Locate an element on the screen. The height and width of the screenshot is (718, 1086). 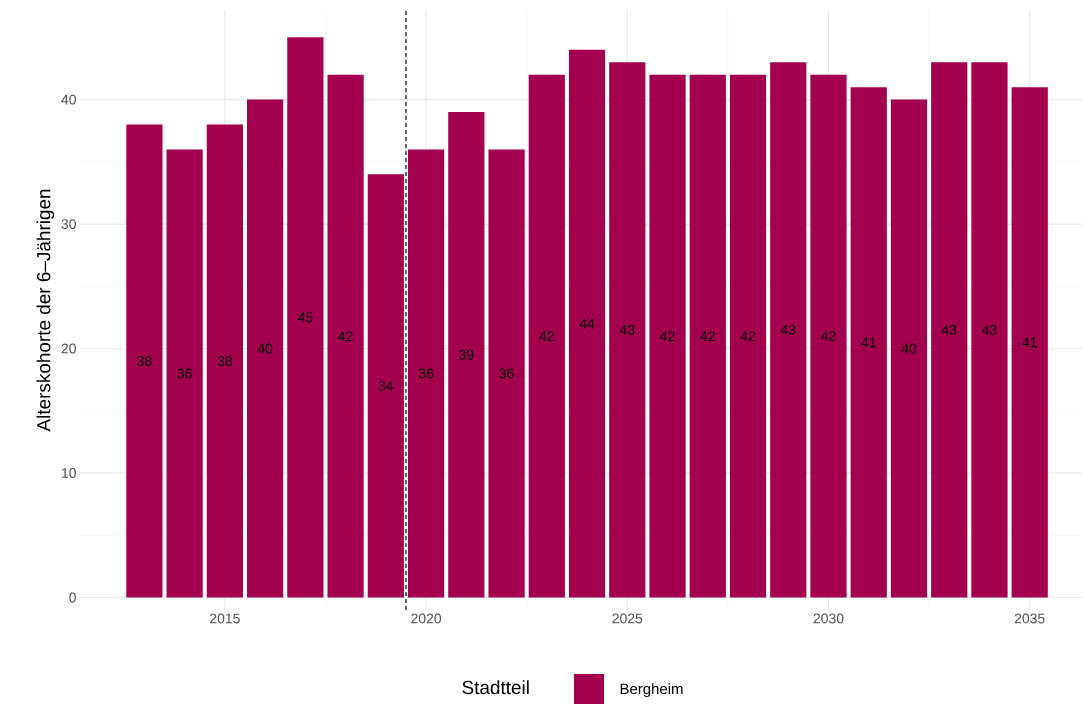
y-tick-label: 0 is located at coordinates (72, 597).